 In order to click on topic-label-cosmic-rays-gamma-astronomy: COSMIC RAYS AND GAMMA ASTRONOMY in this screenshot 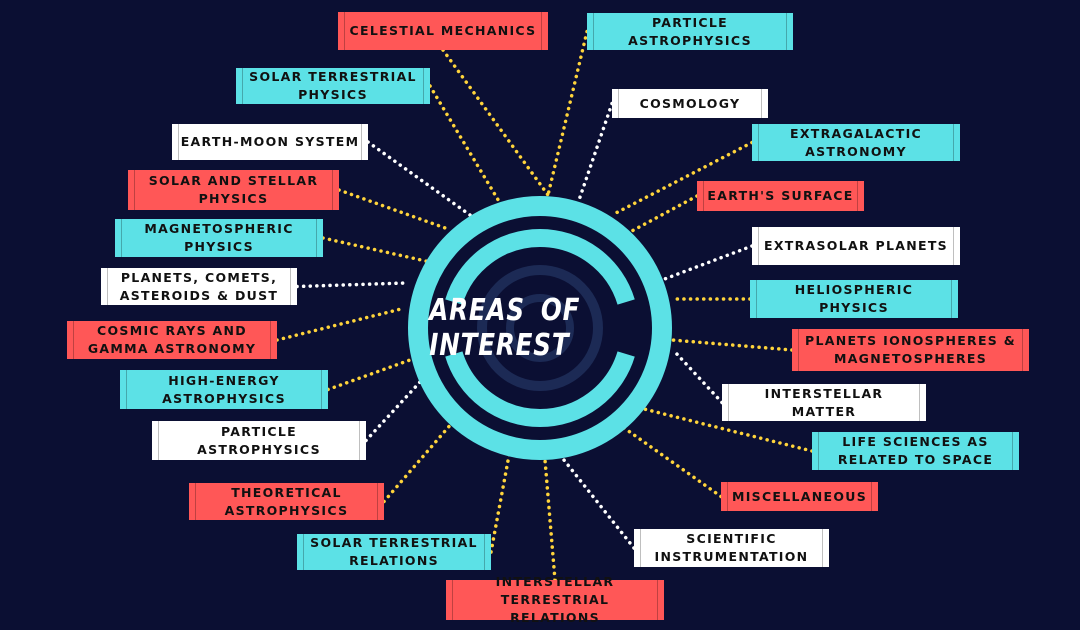, I will do `click(172, 340)`.